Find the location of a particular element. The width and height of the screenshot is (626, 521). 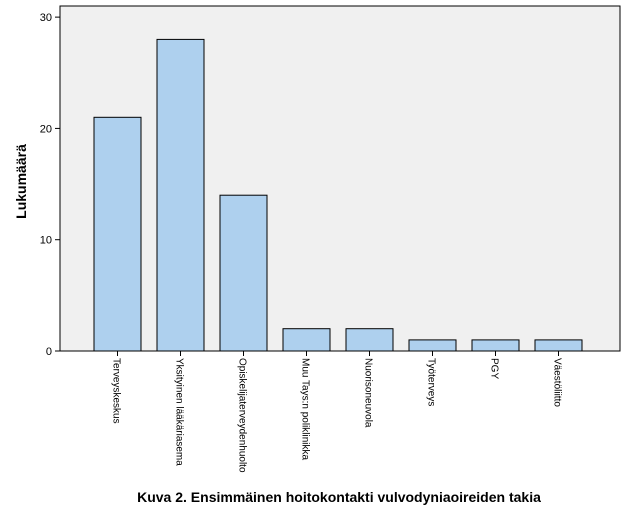

x-category-label: Yksityinen lääkäriasema is located at coordinates (179, 412).